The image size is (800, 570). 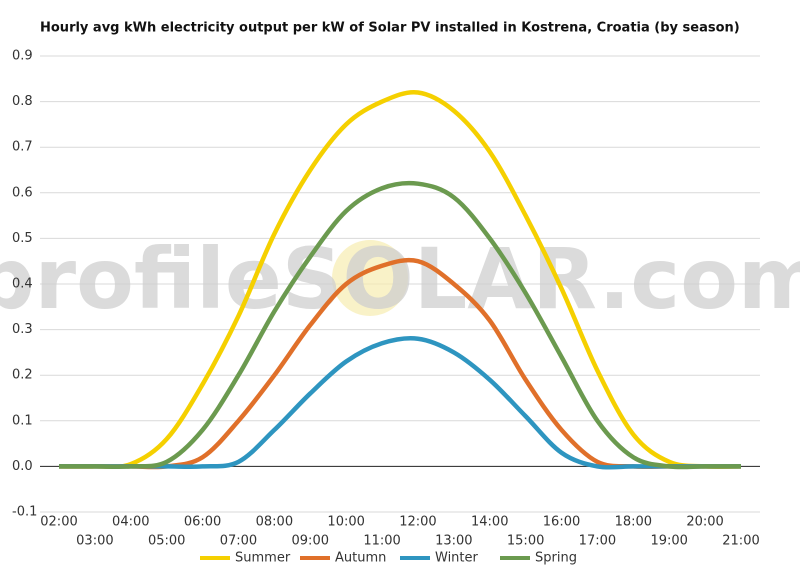 I want to click on x-tick-label: 21:00, so click(x=740, y=541).